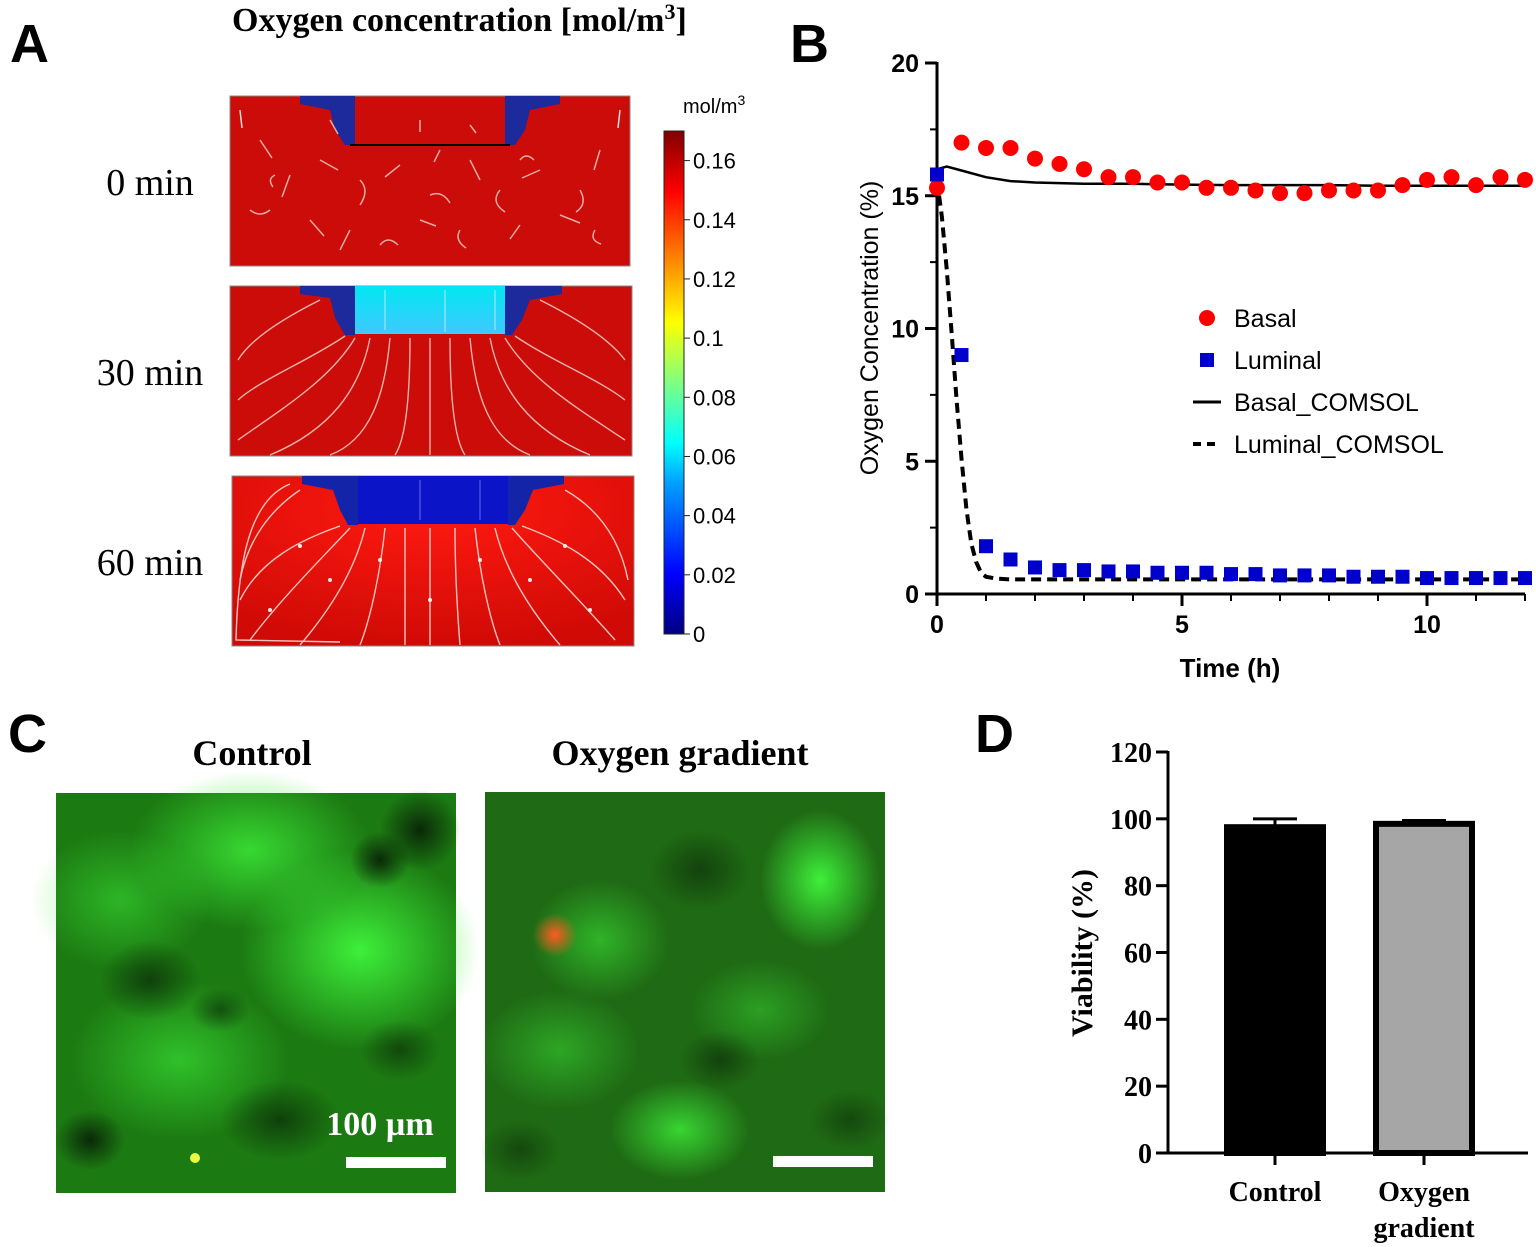  What do you see at coordinates (714, 575) in the screenshot?
I see `colorbar-tick-label: 0.02` at bounding box center [714, 575].